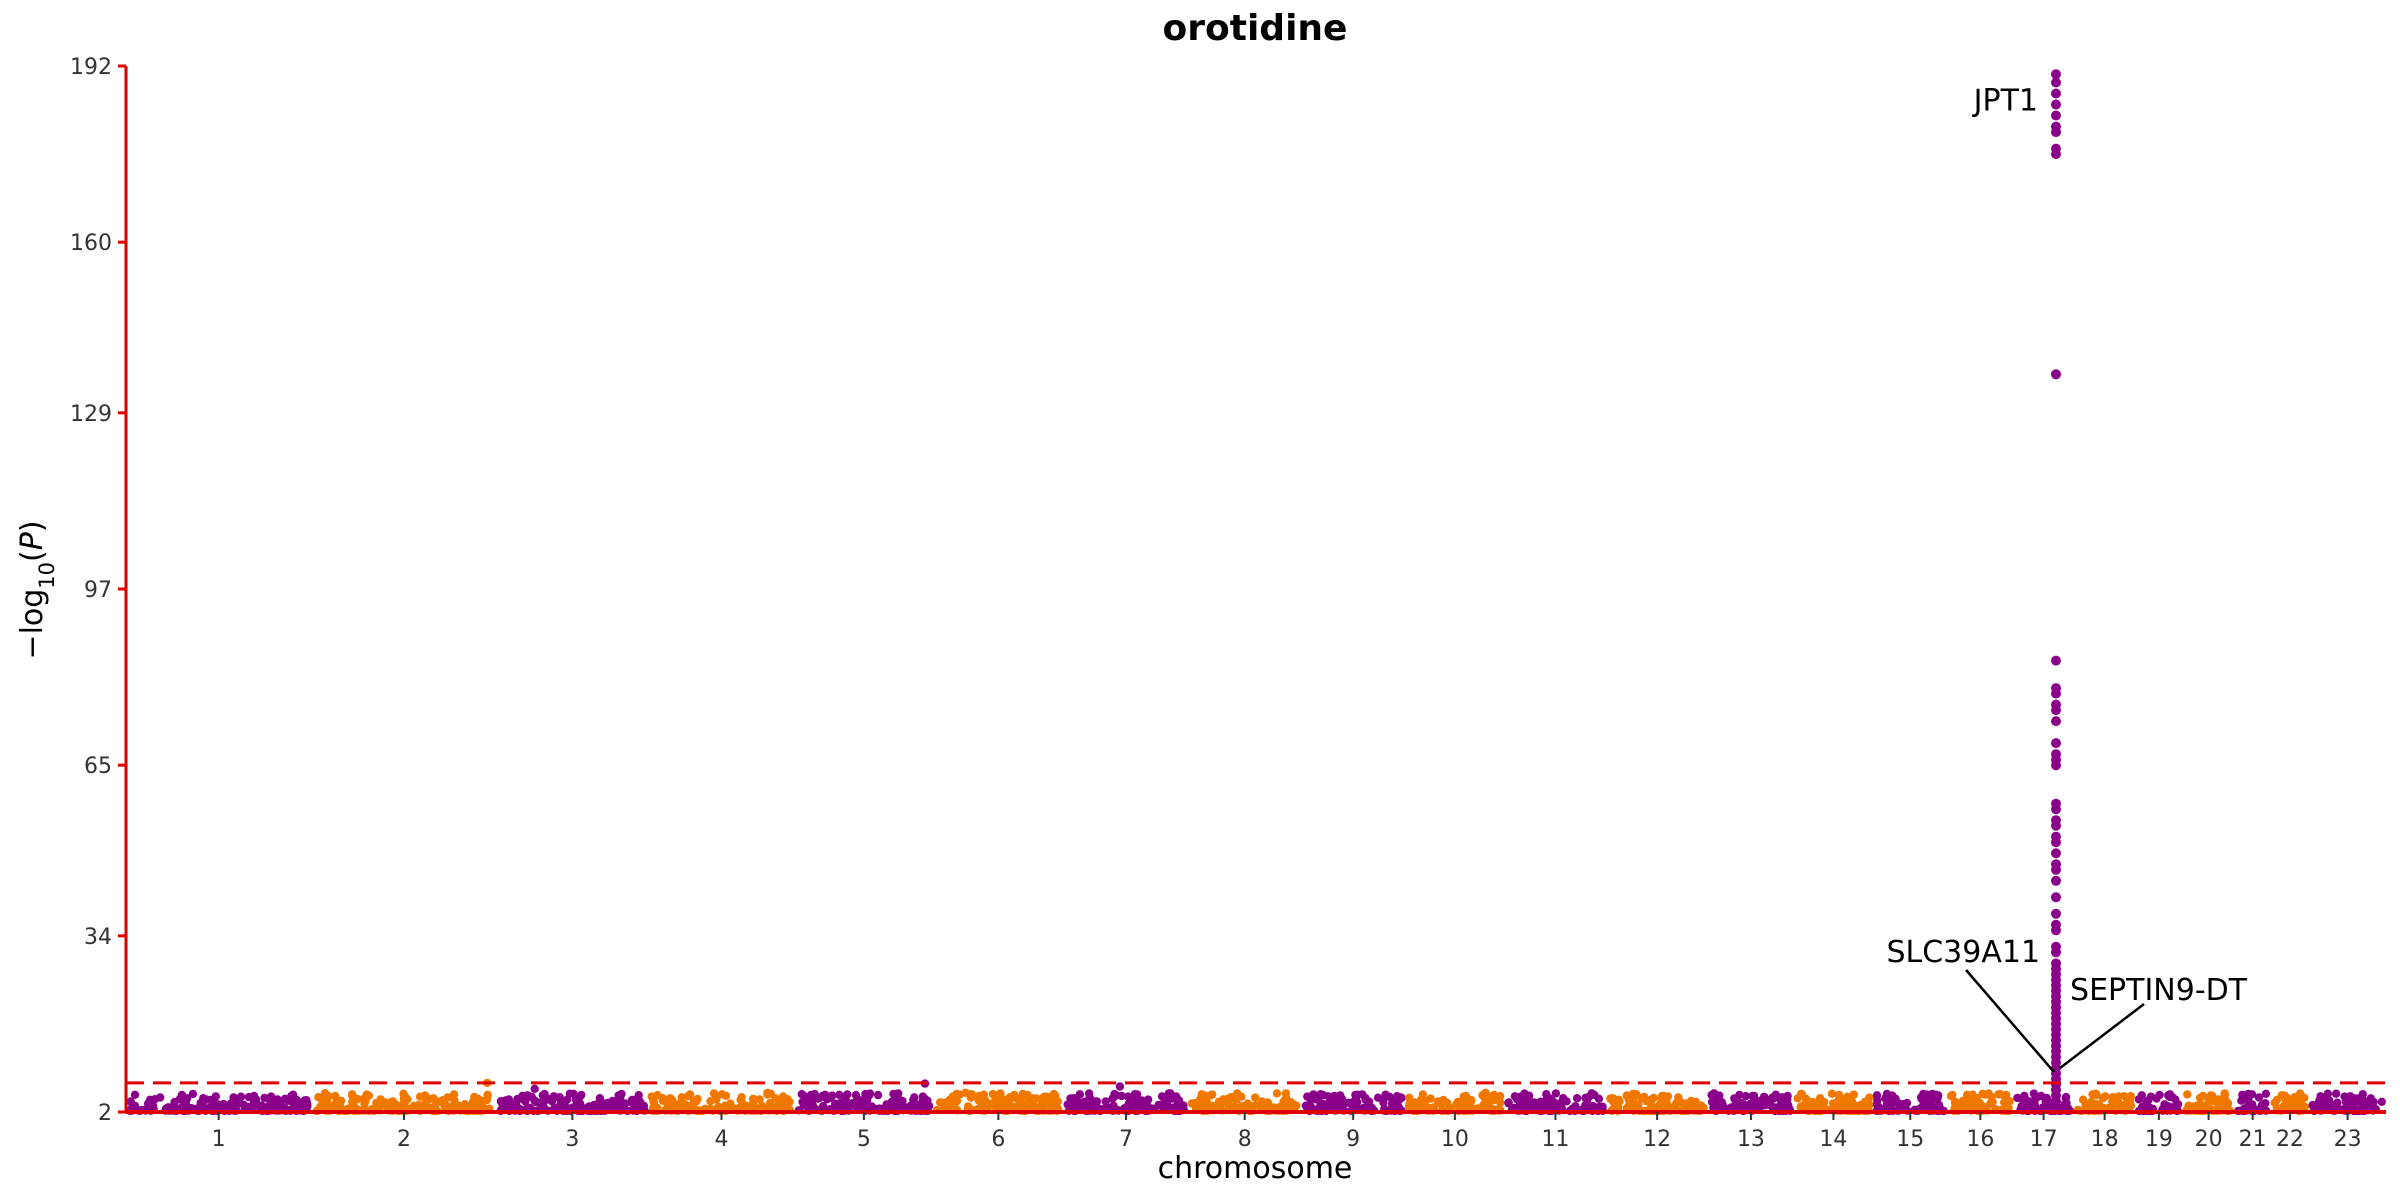 This screenshot has width=2400, height=1200. I want to click on y-tick-label: 65, so click(98, 766).